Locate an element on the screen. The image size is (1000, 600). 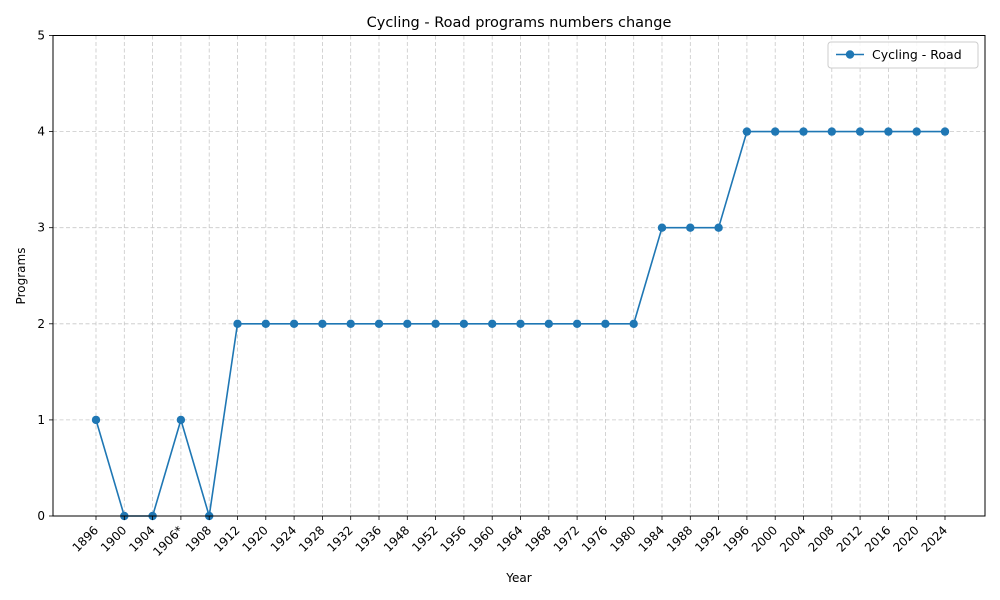
y-tick-label: 5 is located at coordinates (41, 36).